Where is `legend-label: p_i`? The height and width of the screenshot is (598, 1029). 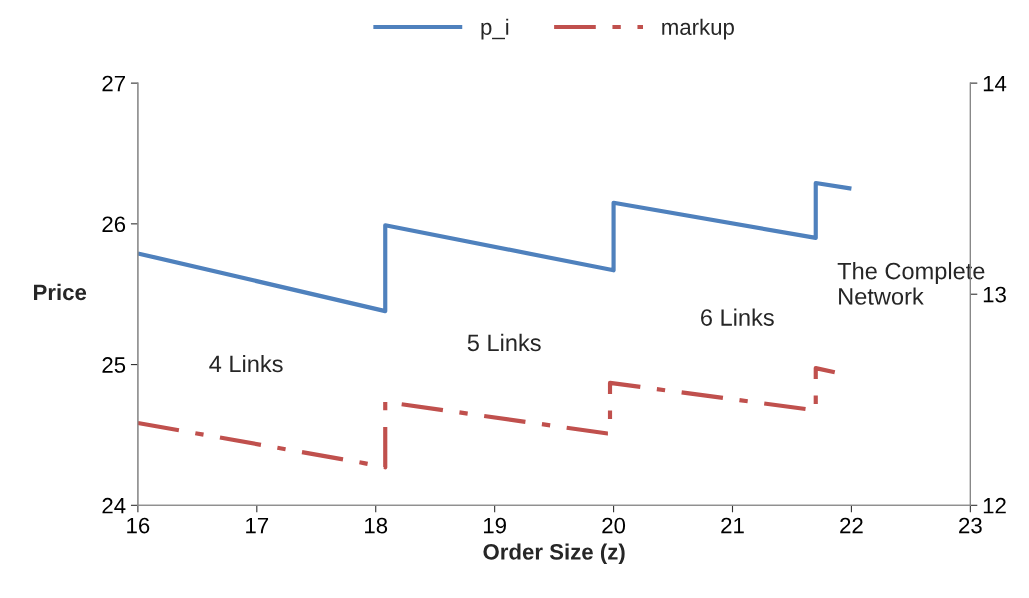 legend-label: p_i is located at coordinates (495, 29).